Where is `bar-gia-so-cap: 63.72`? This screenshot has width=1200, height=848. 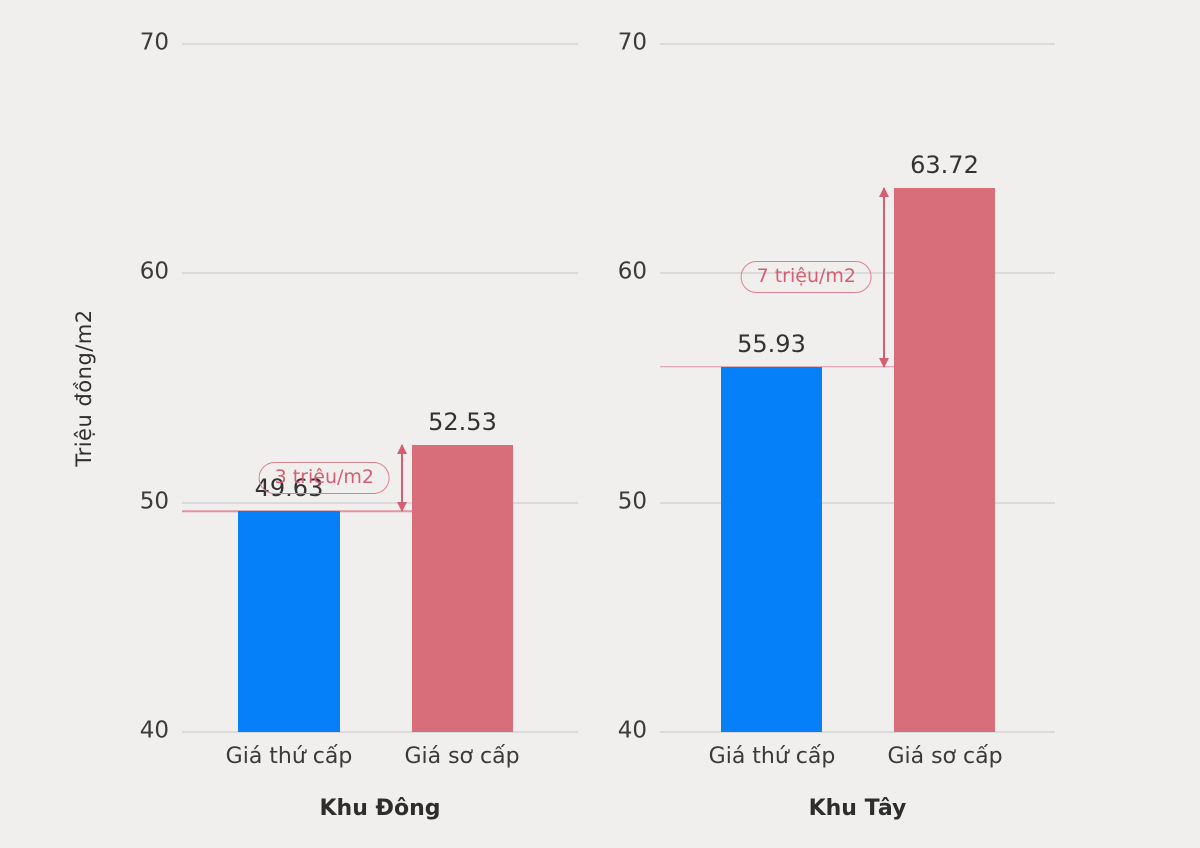 bar-gia-so-cap: 63.72 is located at coordinates (944, 441).